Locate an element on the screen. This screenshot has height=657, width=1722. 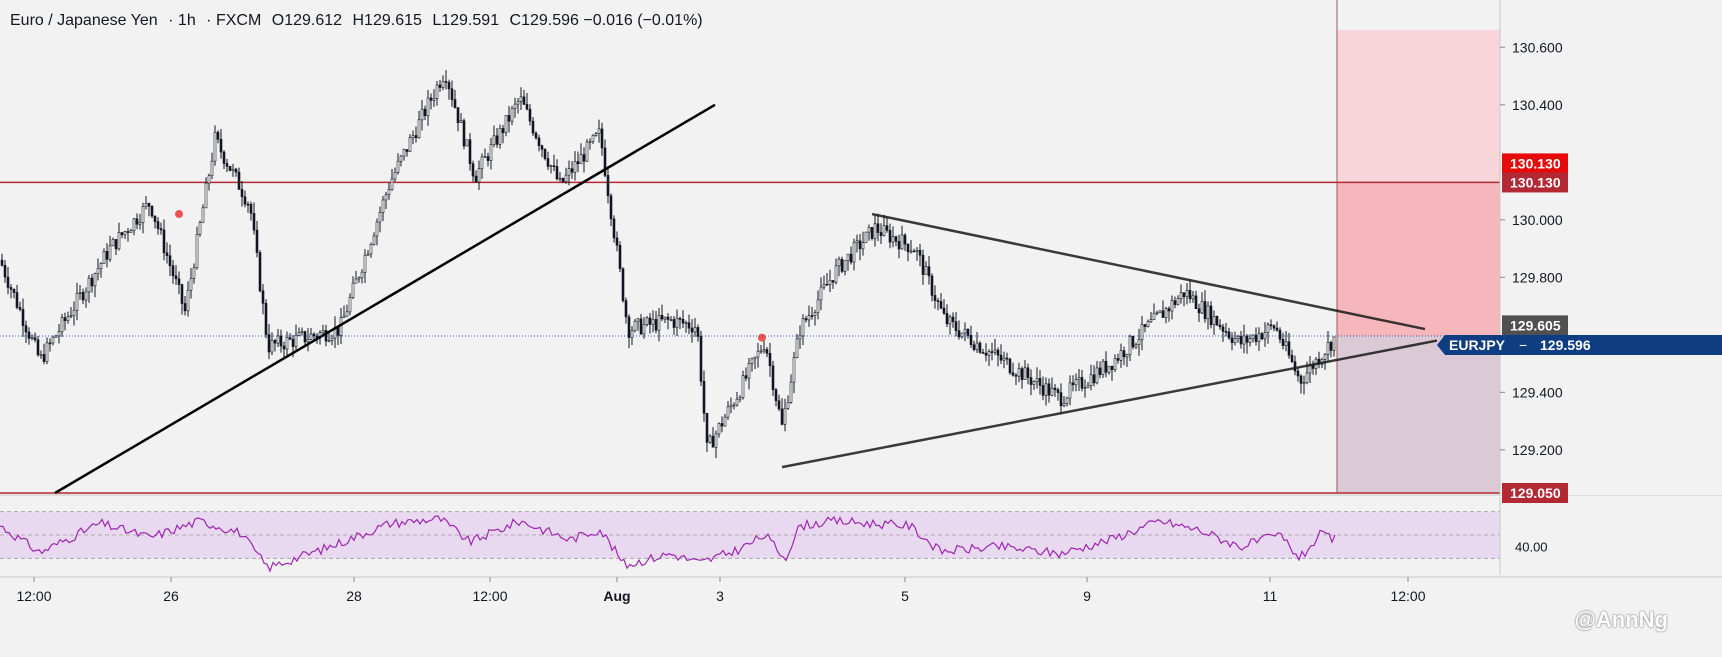
level-tag-support: 129.050 is located at coordinates (1535, 493).